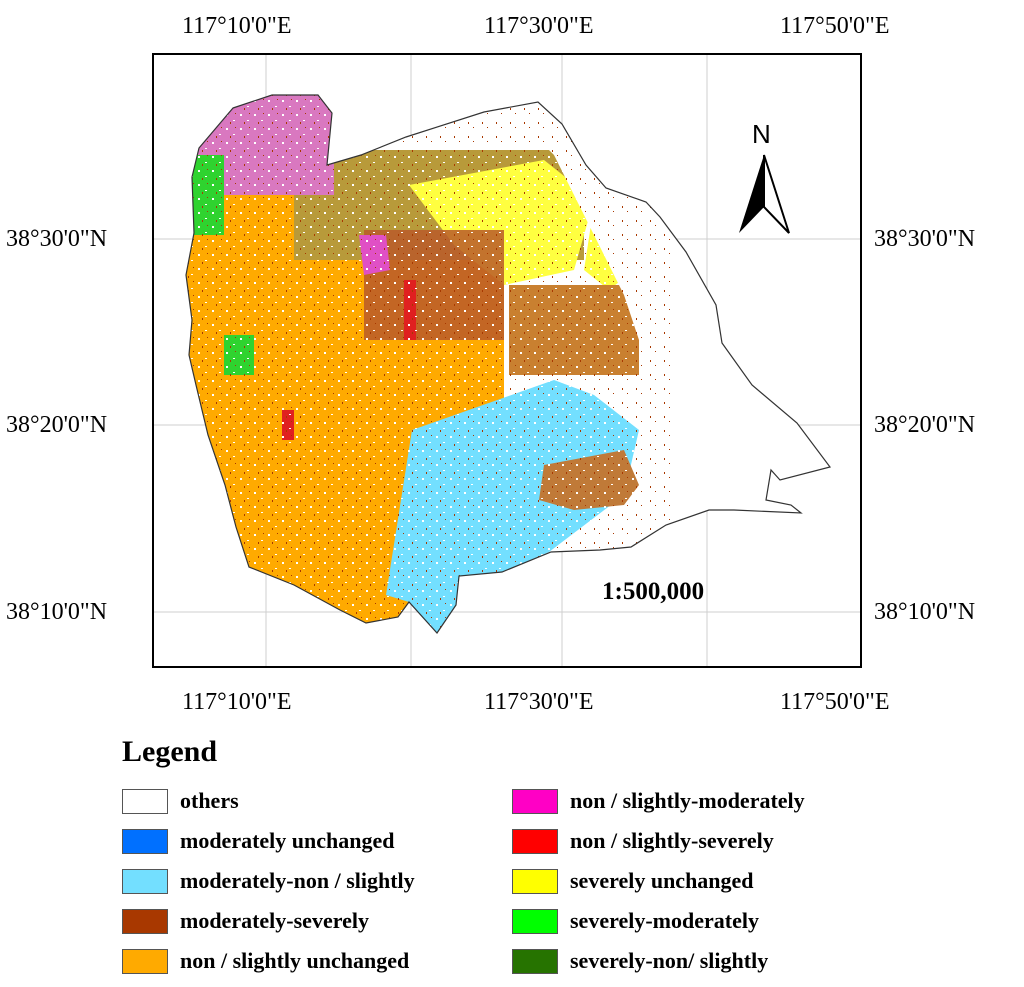  I want to click on legend-label: severely-moderately, so click(664, 920).